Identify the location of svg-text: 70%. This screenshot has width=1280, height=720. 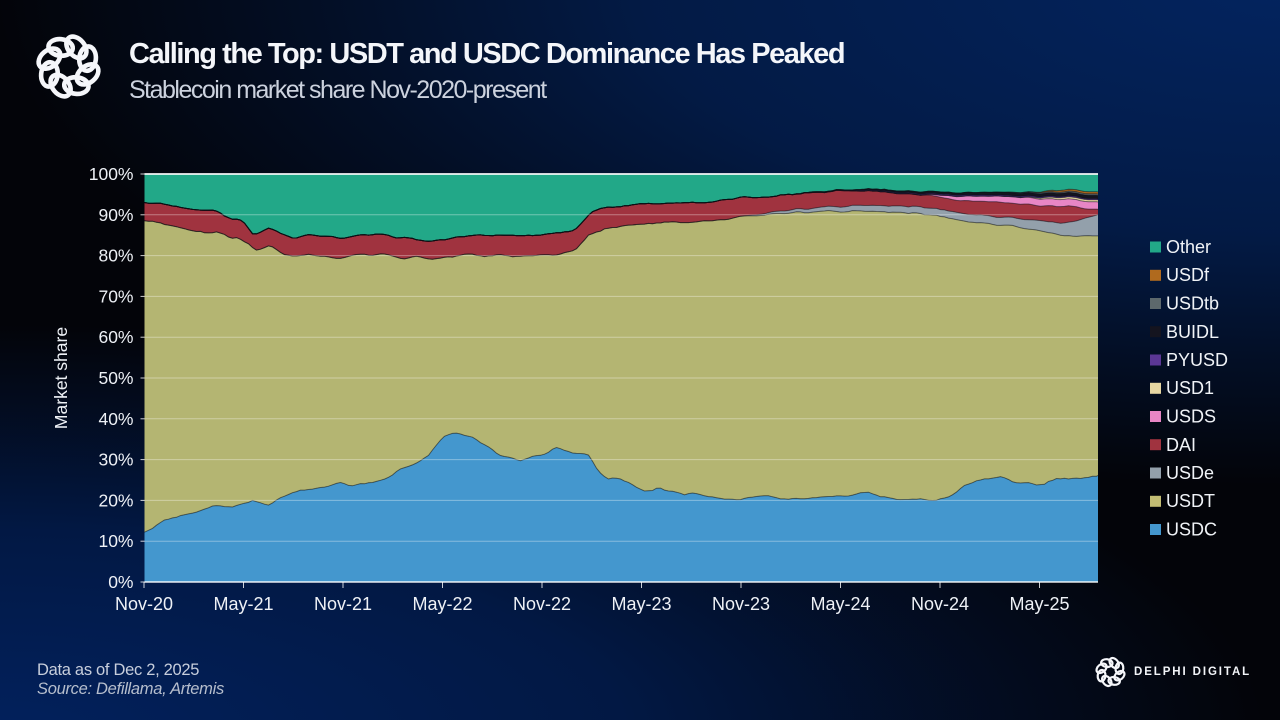
(115, 296).